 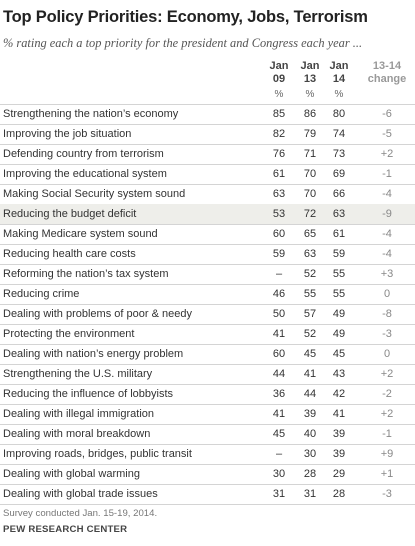 What do you see at coordinates (207, 334) in the screenshot?
I see `table-row: Protecting the environment 41 52 49 -3` at bounding box center [207, 334].